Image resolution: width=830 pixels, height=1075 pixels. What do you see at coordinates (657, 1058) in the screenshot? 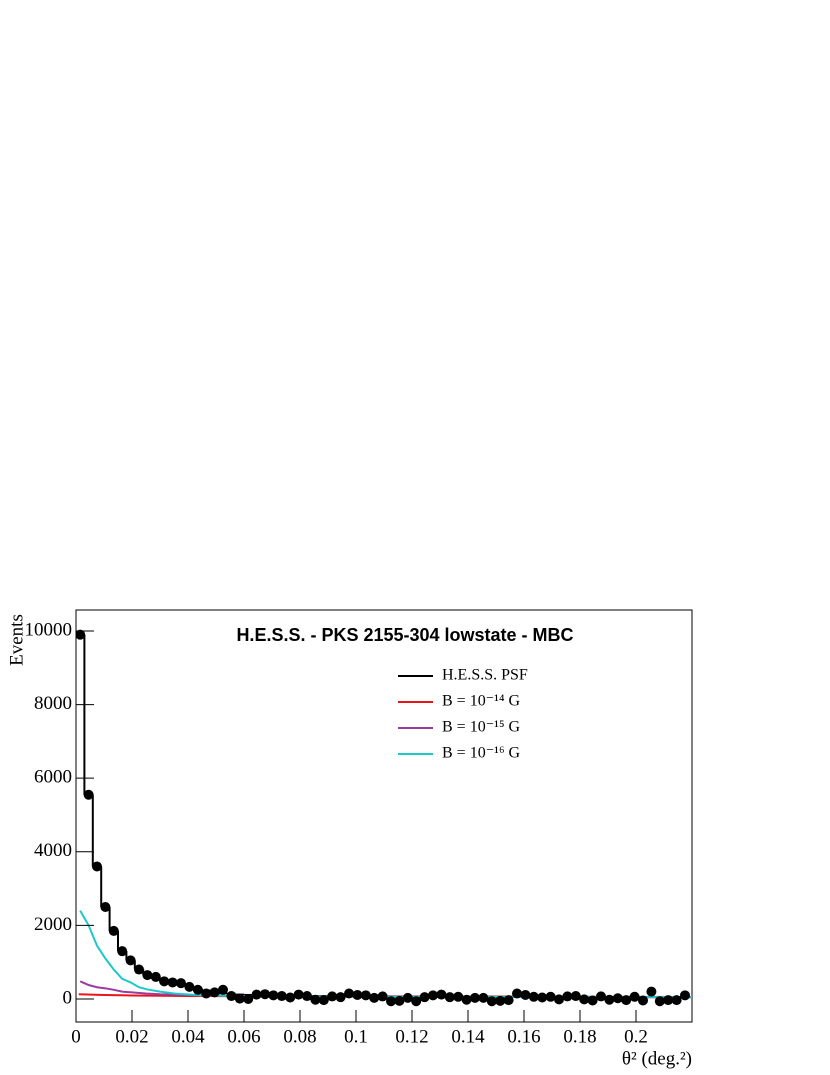
I see `x-axis-label: θ² (deg.²)` at bounding box center [657, 1058].